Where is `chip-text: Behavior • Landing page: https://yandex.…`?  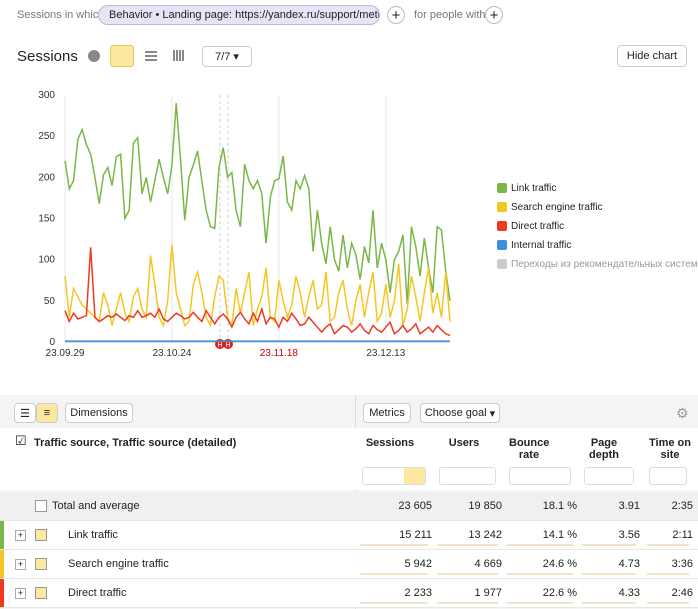
chip-text: Behavior • Landing page: https://yandex.… is located at coordinates (244, 15).